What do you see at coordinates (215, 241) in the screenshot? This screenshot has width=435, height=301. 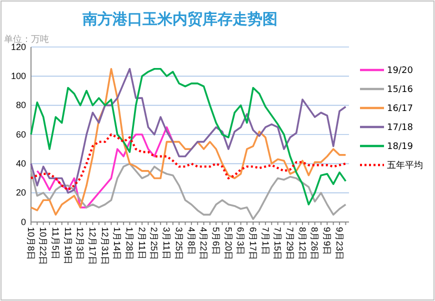 I see `x-tick-label: 5月6日` at bounding box center [215, 241].